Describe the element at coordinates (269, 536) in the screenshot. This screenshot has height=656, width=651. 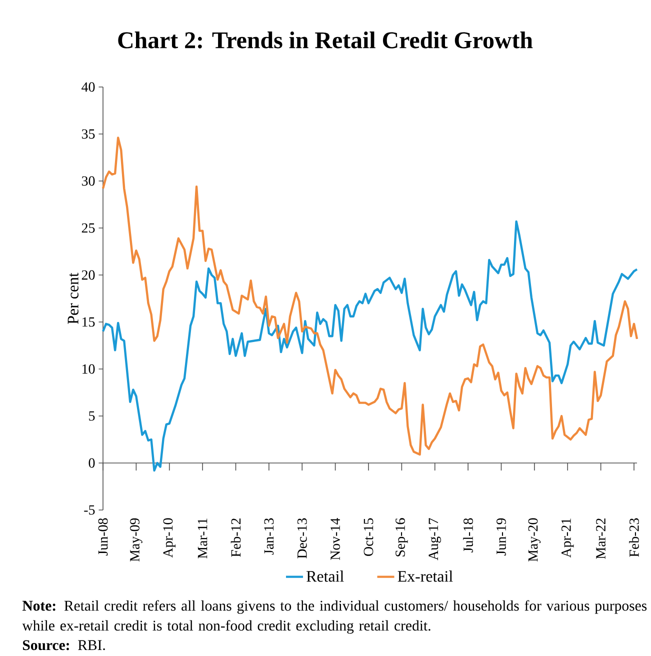
I see `x-tick-label: Jan-13` at that location.